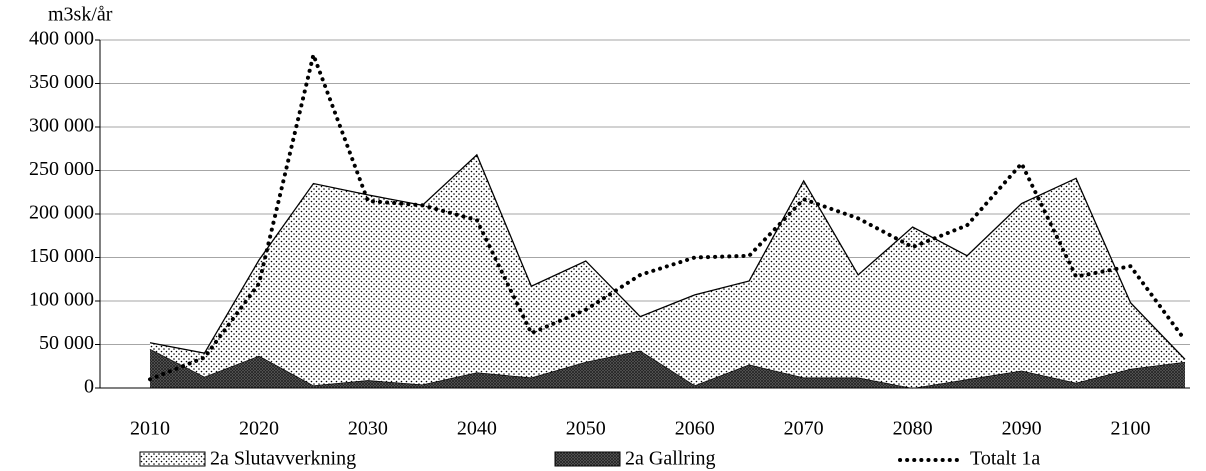  Describe the element at coordinates (1022, 429) in the screenshot. I see `x-tick-label: 2090` at that location.